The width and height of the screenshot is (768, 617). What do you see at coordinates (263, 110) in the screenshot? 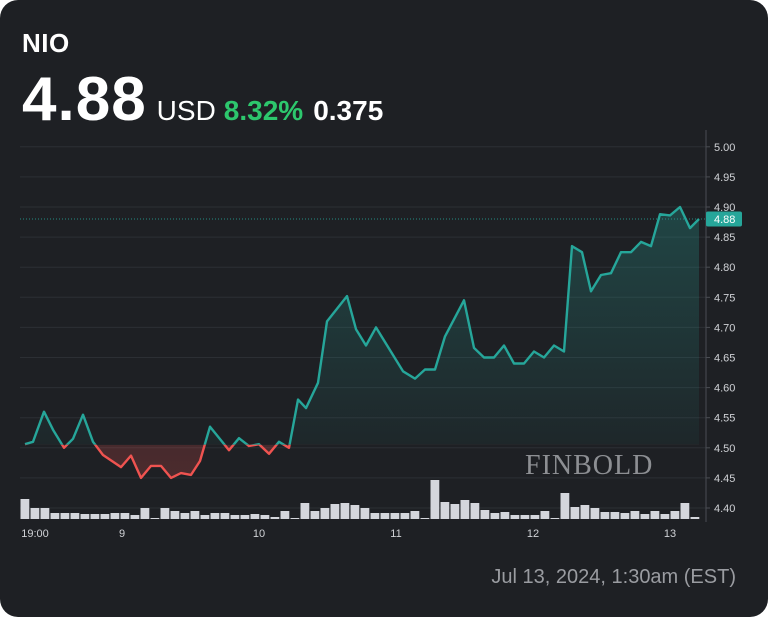
I see `change-percent: 8.32%` at bounding box center [263, 110].